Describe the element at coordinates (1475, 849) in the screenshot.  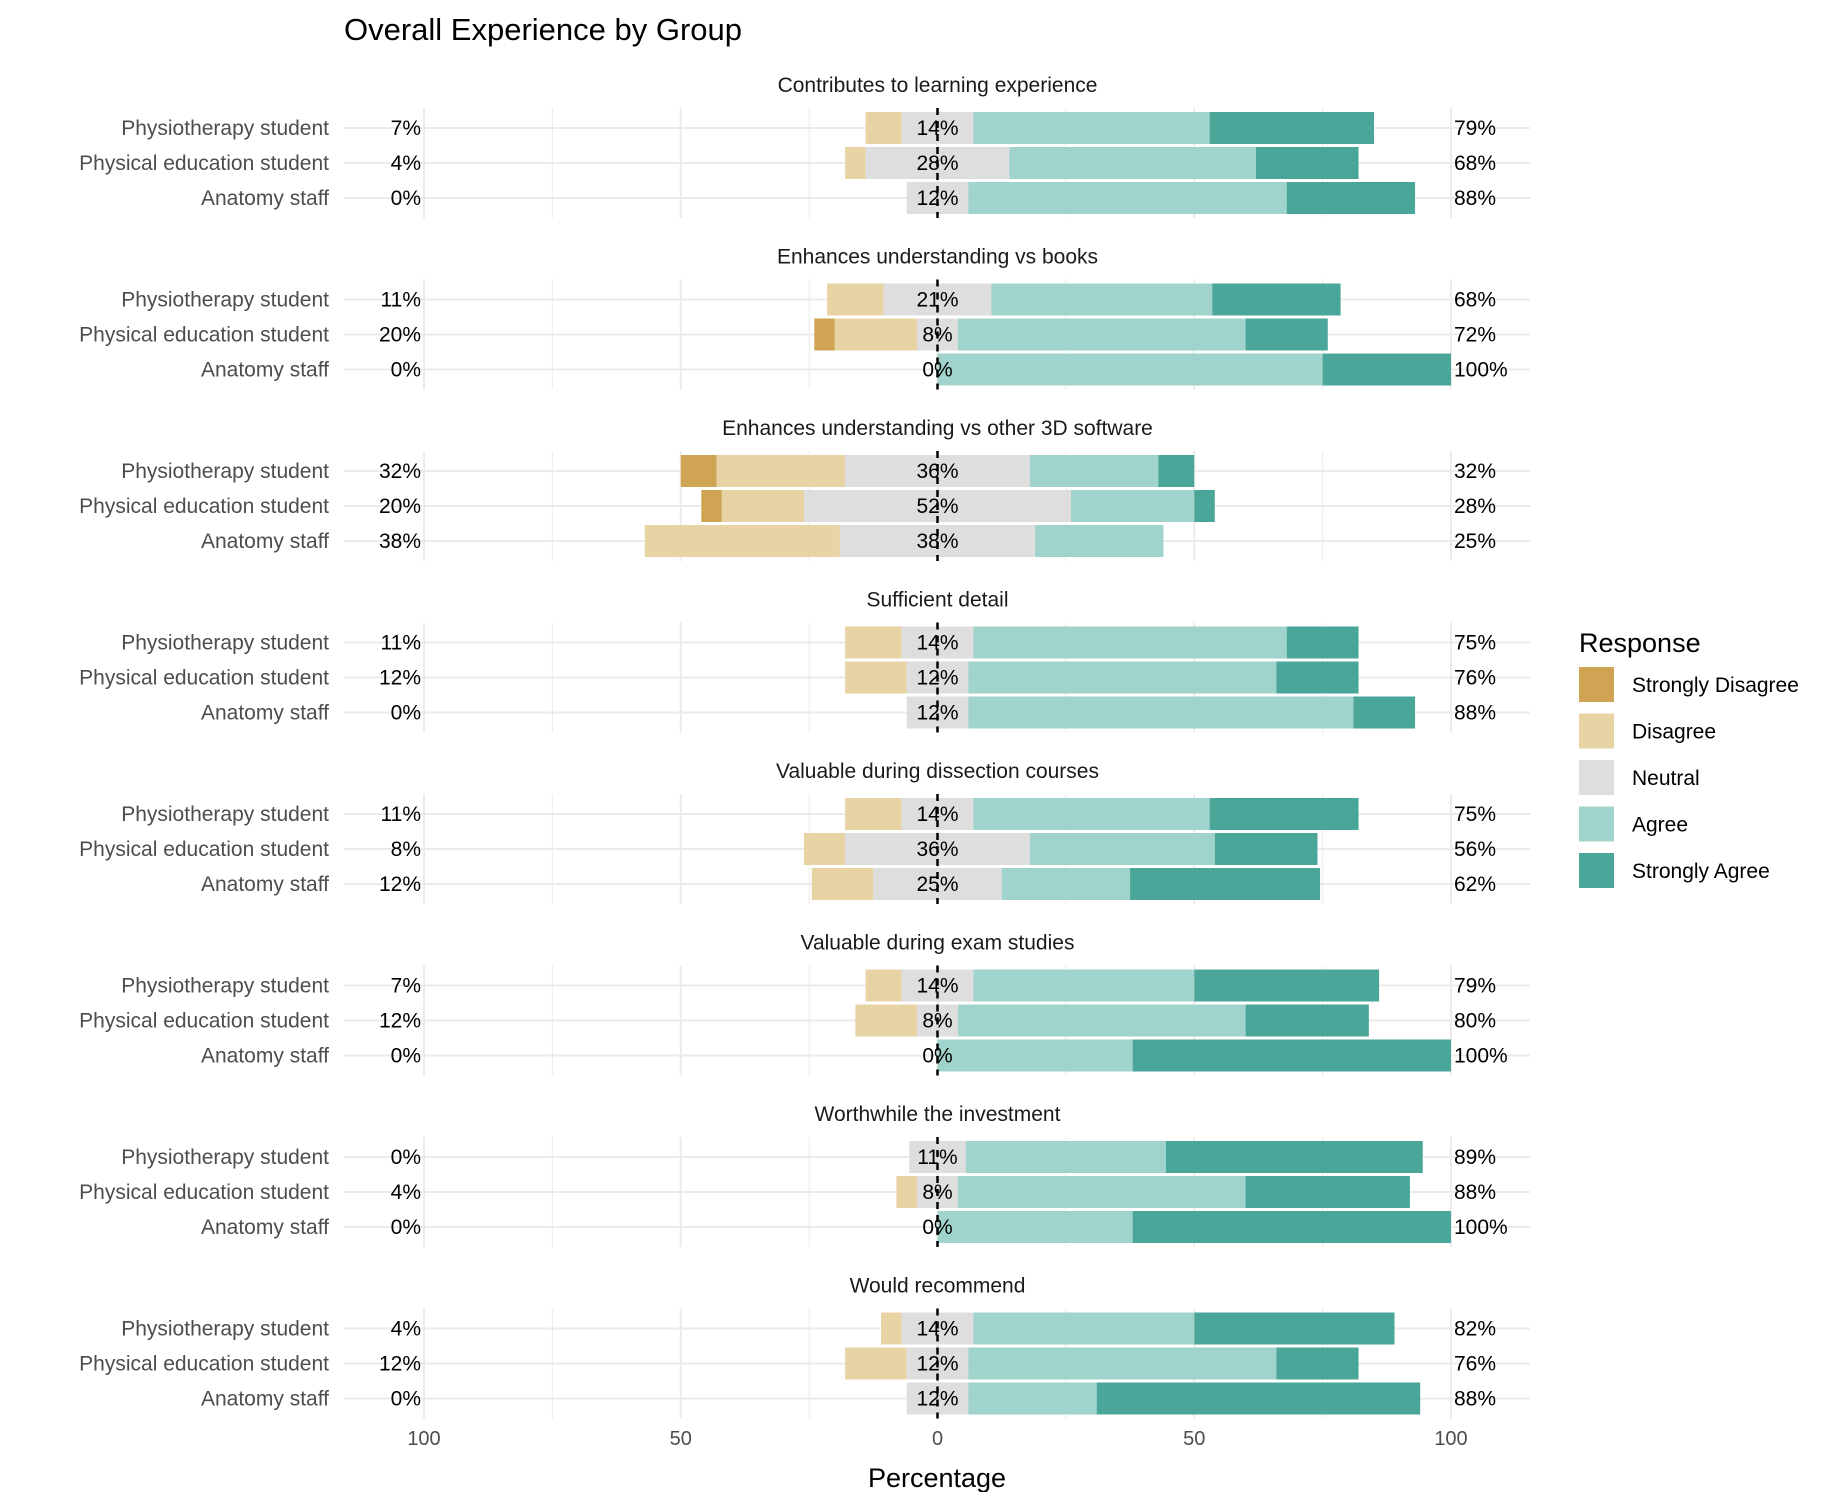
I see `positive-percent-label: 56%` at that location.